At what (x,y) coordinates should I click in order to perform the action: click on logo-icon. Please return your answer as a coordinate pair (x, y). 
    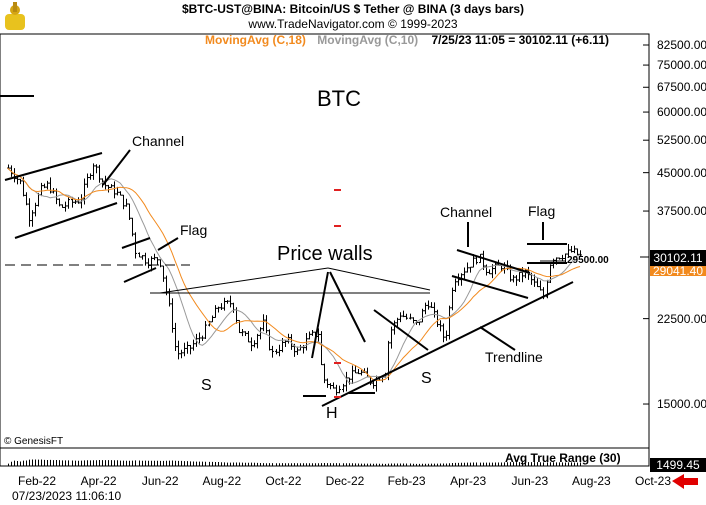
    Looking at the image, I should click on (15, 16).